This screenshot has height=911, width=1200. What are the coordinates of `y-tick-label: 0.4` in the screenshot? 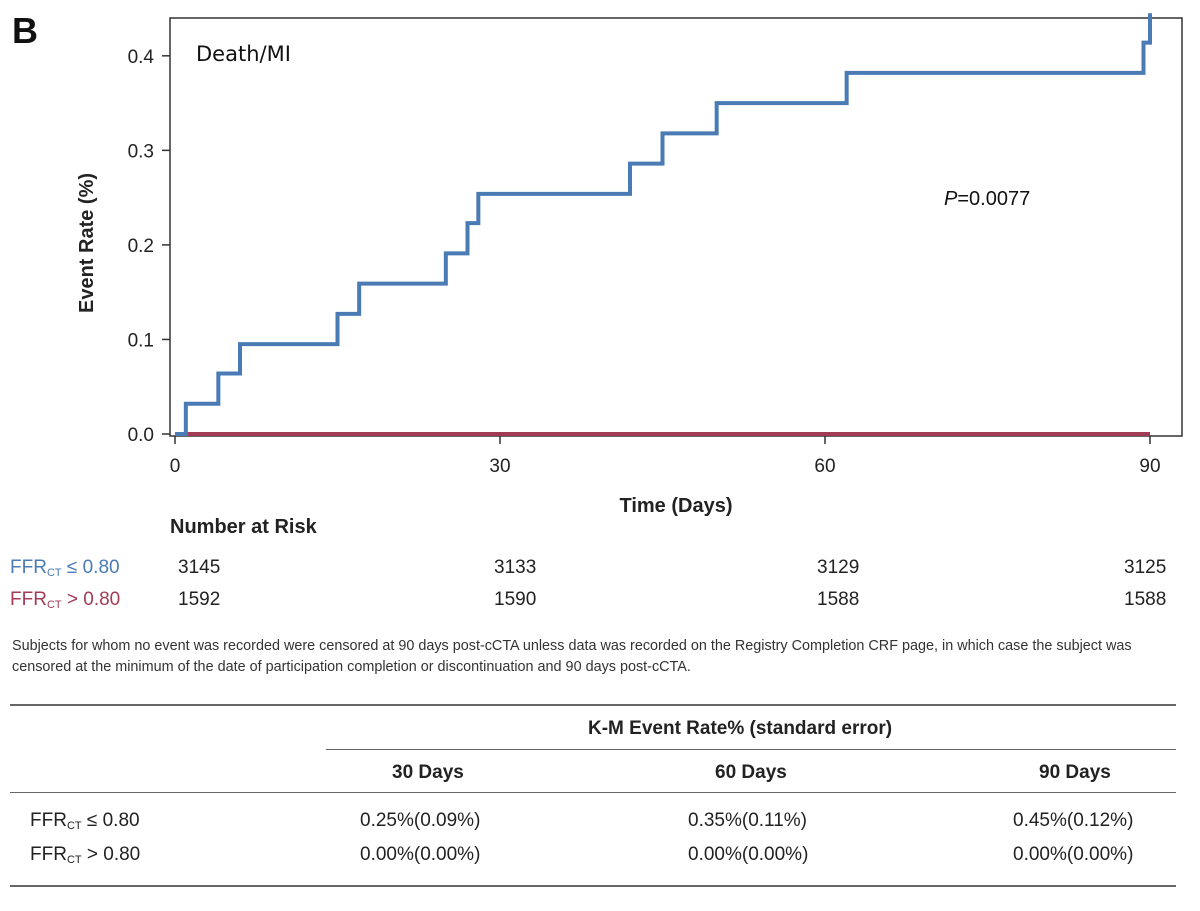 It's located at (141, 57).